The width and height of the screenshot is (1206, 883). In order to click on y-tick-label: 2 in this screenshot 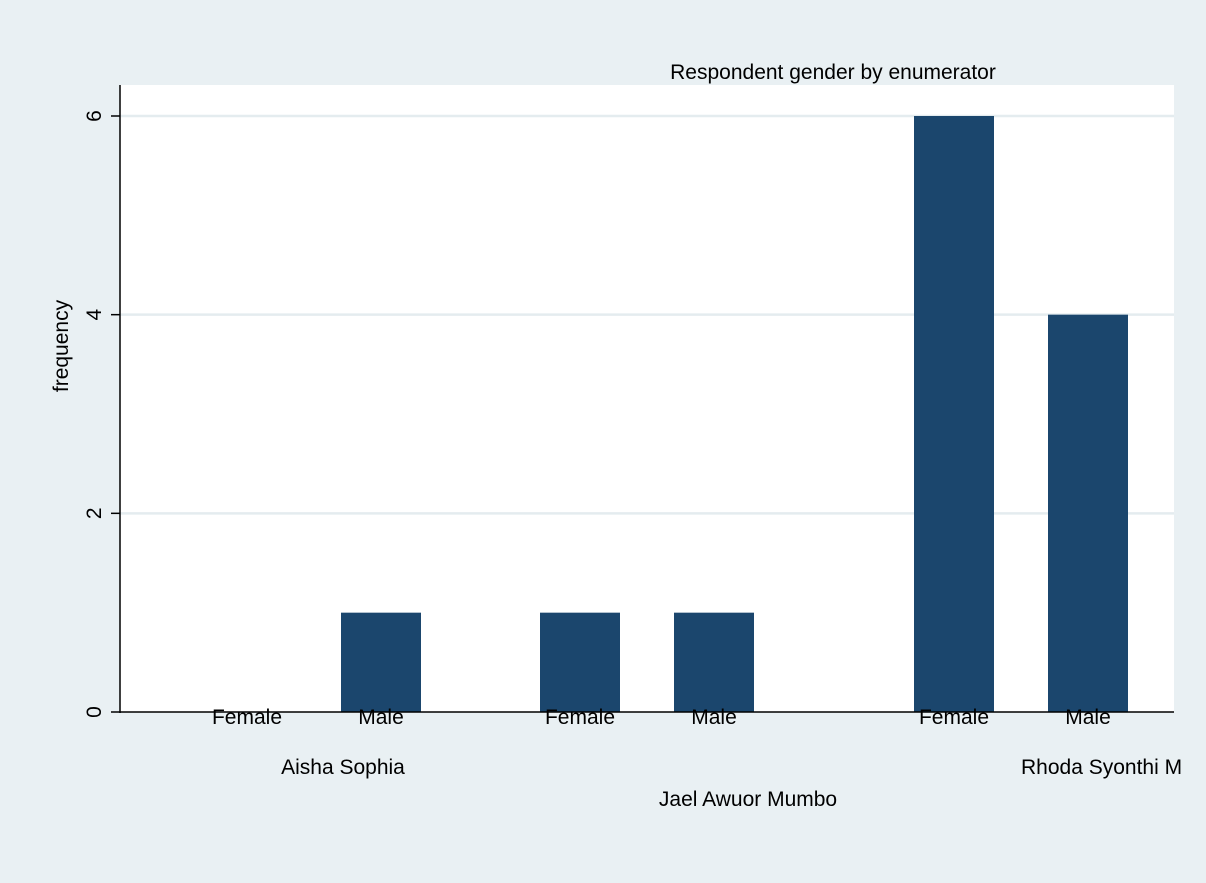, I will do `click(94, 513)`.